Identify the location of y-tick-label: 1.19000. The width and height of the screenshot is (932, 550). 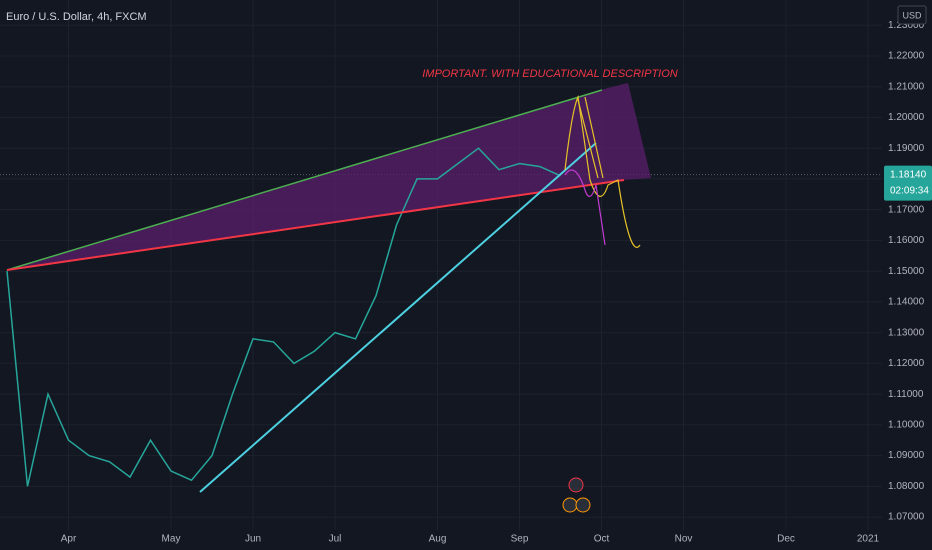
(906, 148).